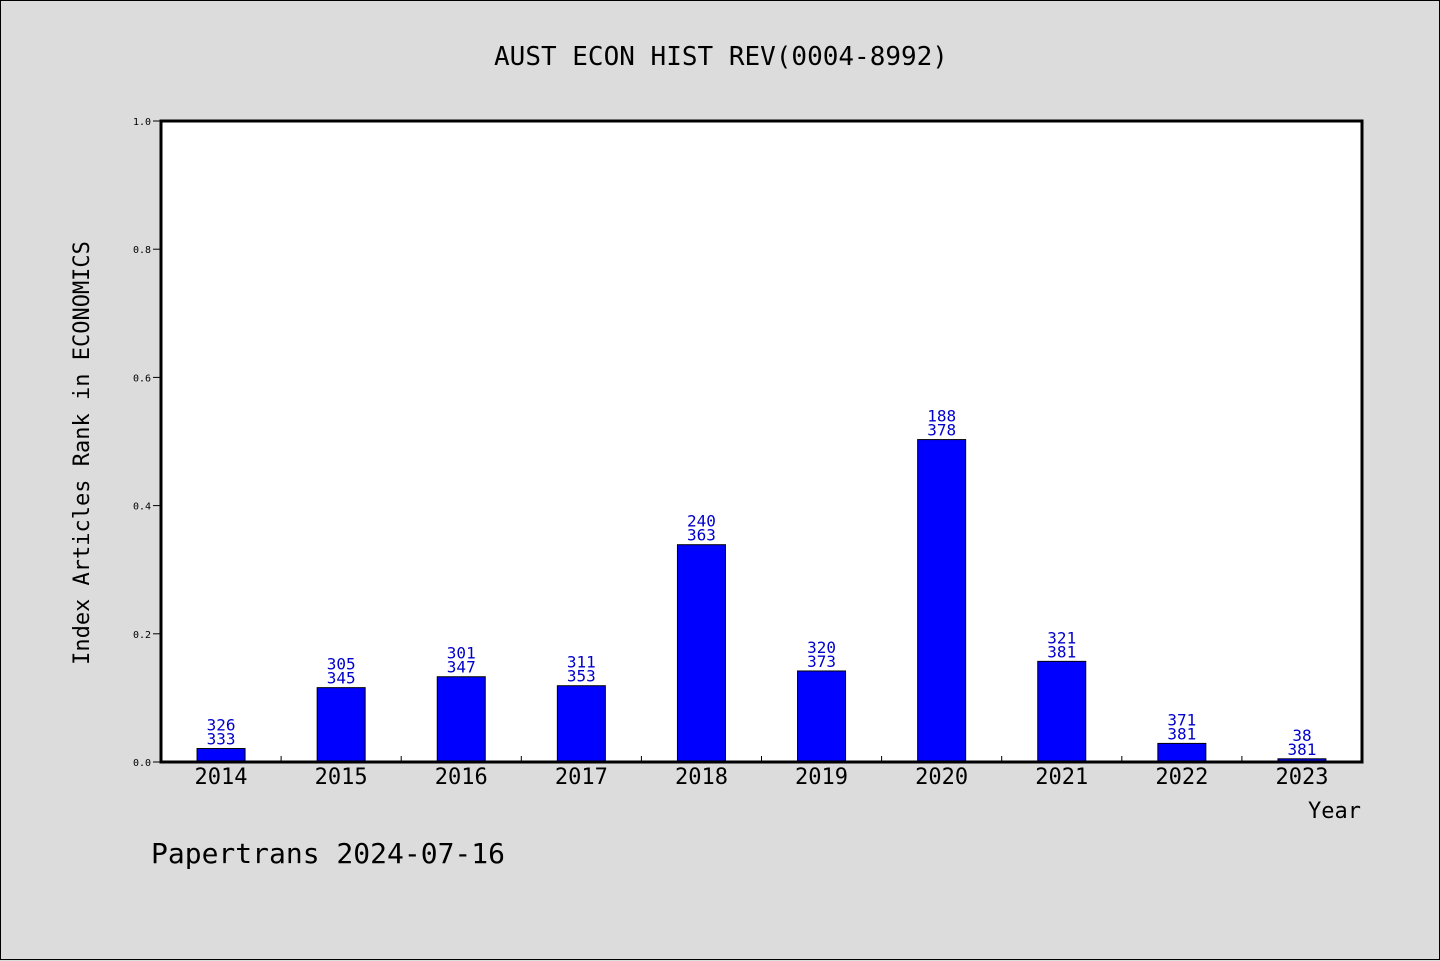 This screenshot has height=961, width=1440. I want to click on x-axis-ticks: 2014 2015 2016 2017 2018 2019 2020 2021 2022 2023, so click(761, 773).